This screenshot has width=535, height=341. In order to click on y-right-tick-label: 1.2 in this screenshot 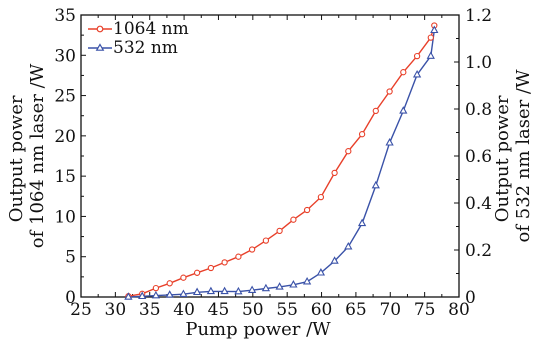, I will do `click(478, 16)`.